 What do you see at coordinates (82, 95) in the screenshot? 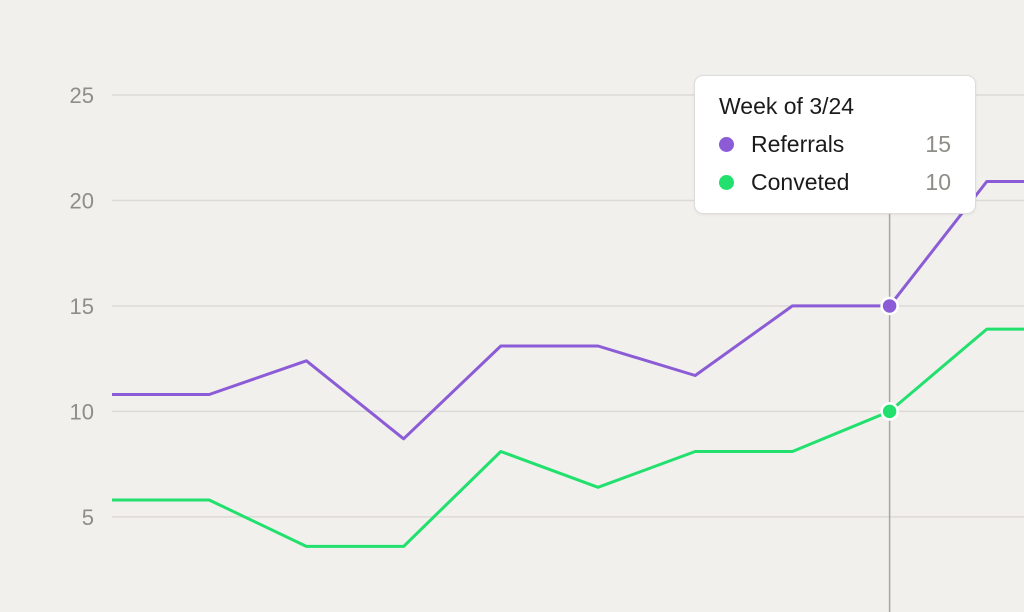
I see `y-tick-label: 25` at bounding box center [82, 95].